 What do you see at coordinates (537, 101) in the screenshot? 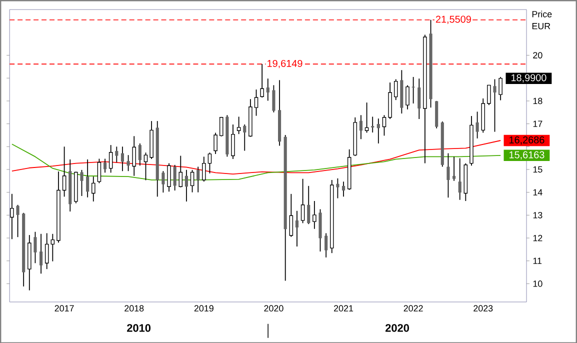
I see `y-tick-label: 18` at bounding box center [537, 101].